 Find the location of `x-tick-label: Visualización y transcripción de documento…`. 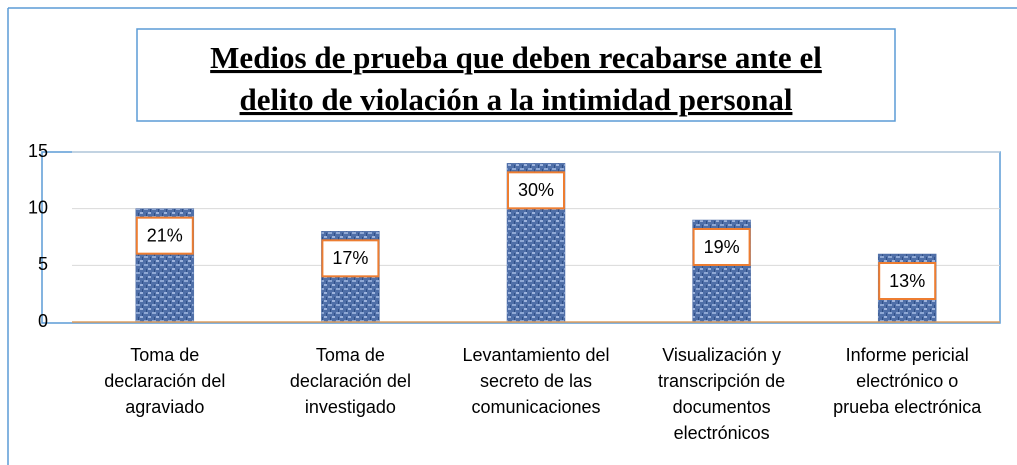

x-tick-label: Visualización y transcripción de documento… is located at coordinates (721, 394).